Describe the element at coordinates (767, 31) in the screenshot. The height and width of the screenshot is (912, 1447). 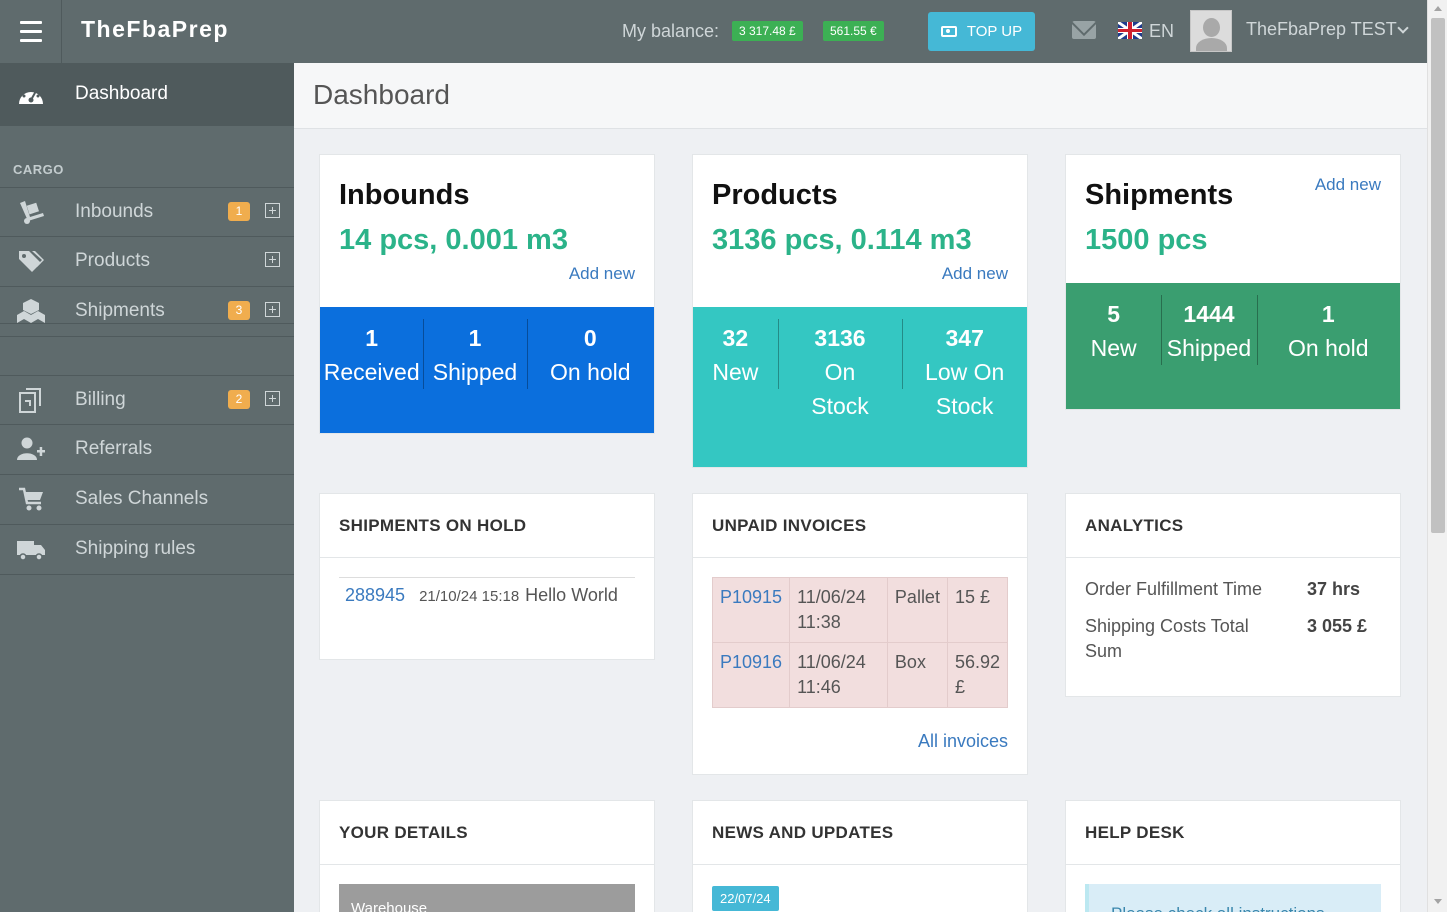
I see `balance-gbp-badge: 3 317.48 £` at that location.